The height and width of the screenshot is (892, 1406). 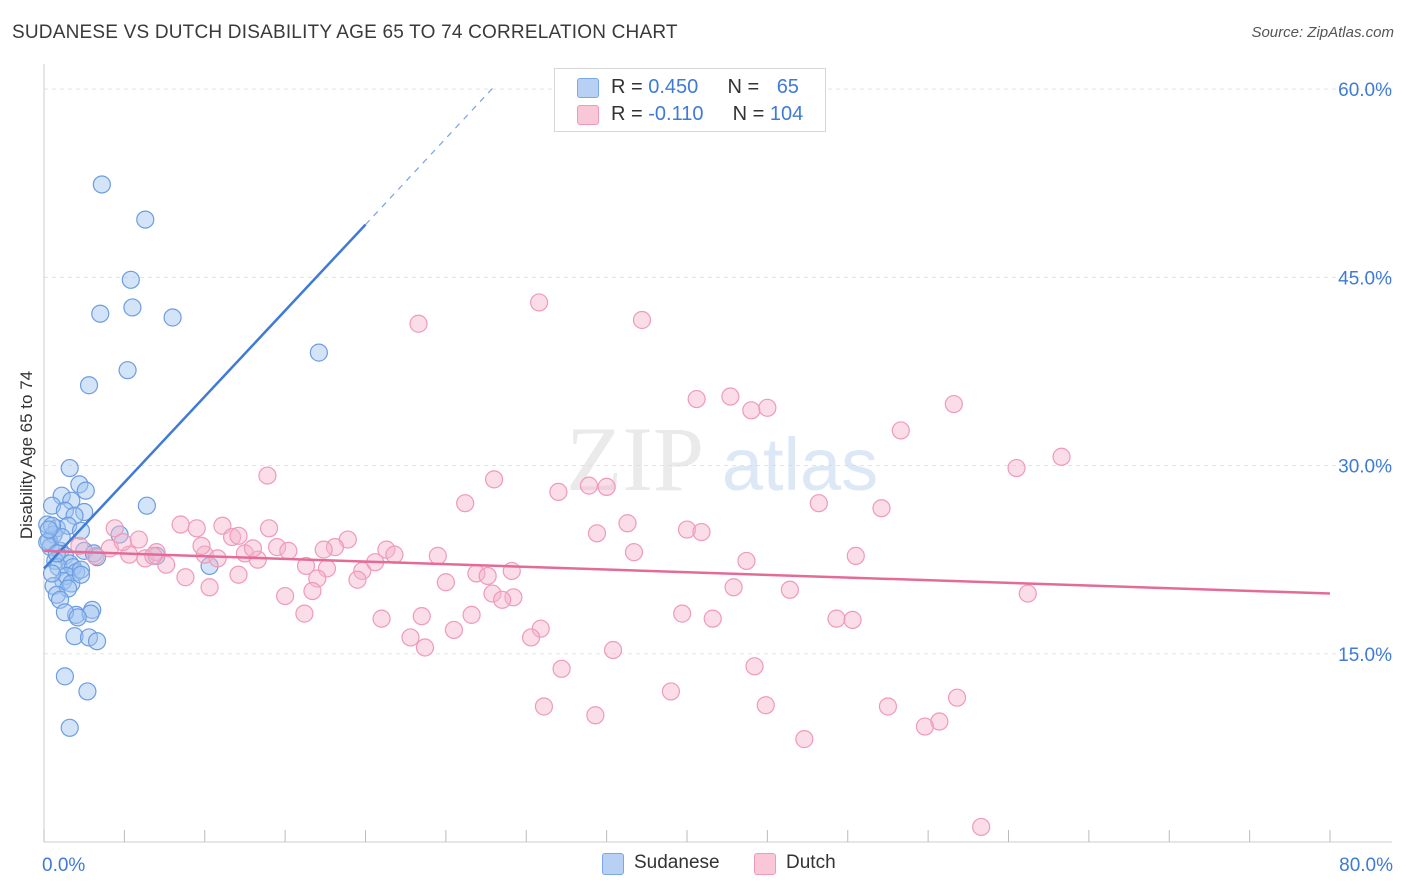 I want to click on y-tick-label: 30.0%, so click(x=1365, y=467).